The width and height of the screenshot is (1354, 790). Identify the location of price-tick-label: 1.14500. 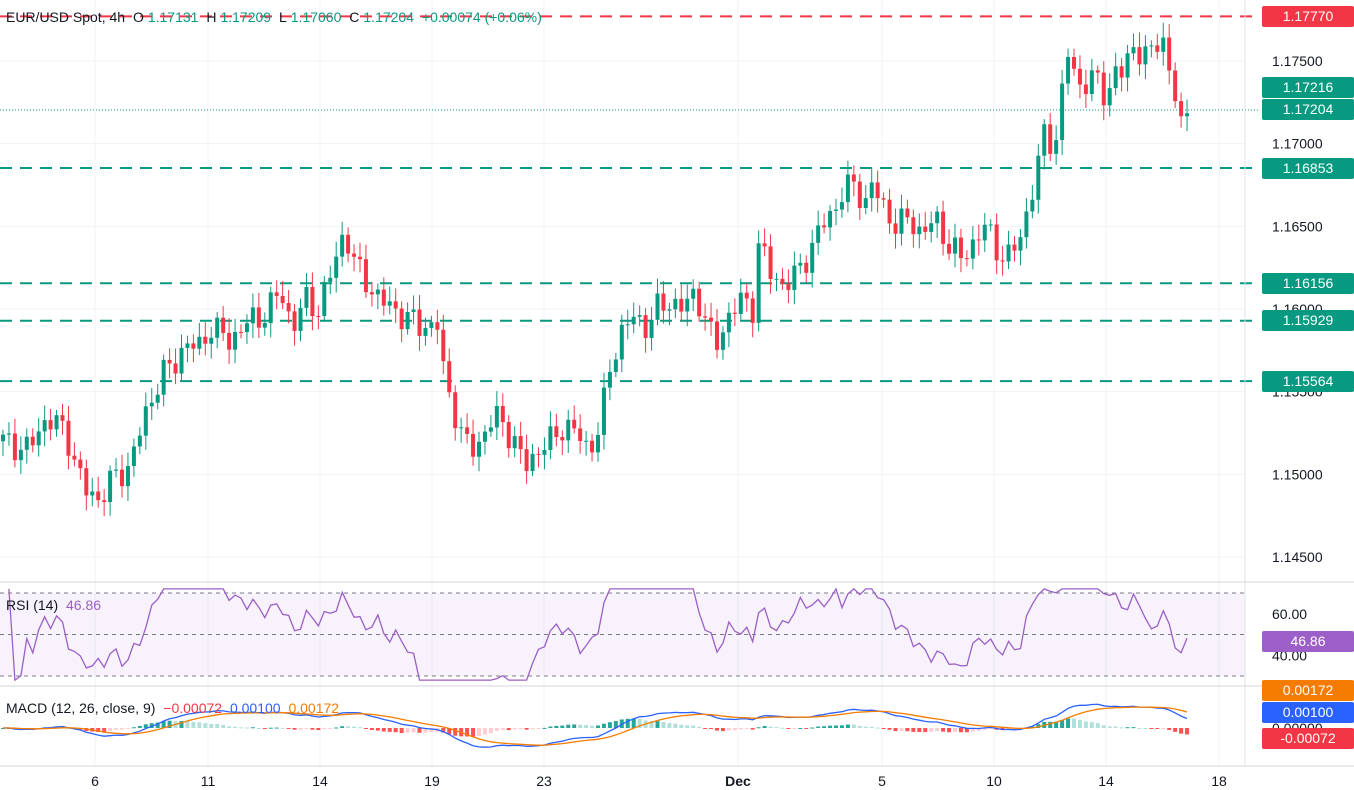
(1297, 557).